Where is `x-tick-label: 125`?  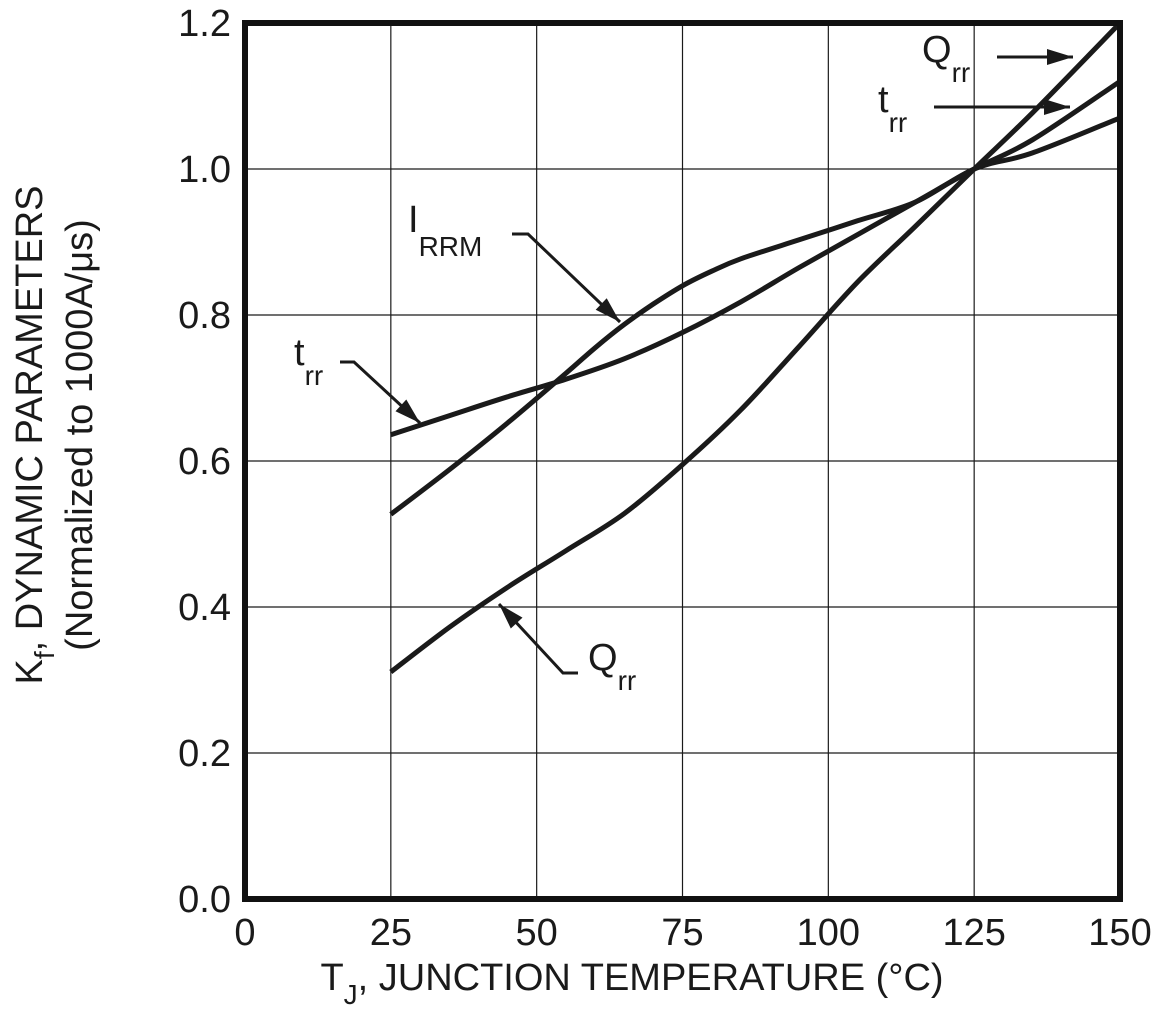
x-tick-label: 125 is located at coordinates (973, 933).